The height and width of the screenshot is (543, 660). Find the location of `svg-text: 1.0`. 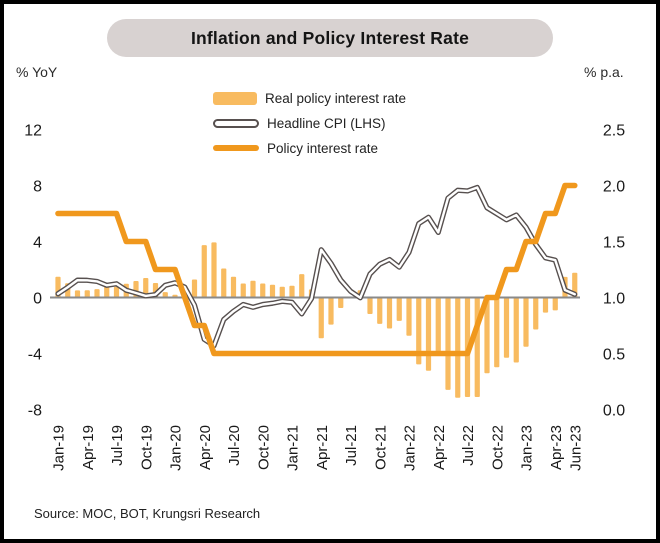

svg-text: 1.0 is located at coordinates (614, 299).